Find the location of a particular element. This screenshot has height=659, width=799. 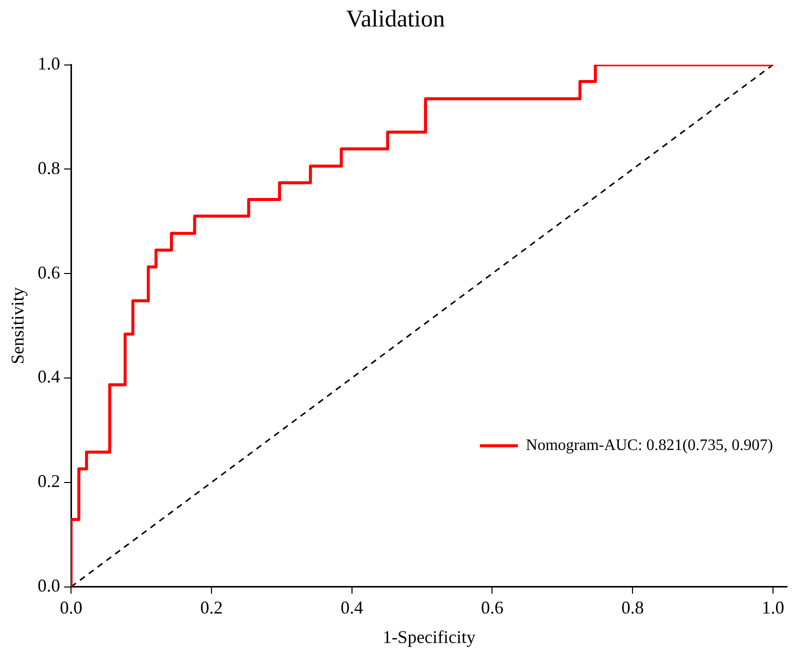

x-tick-label: 0.6 is located at coordinates (492, 607).